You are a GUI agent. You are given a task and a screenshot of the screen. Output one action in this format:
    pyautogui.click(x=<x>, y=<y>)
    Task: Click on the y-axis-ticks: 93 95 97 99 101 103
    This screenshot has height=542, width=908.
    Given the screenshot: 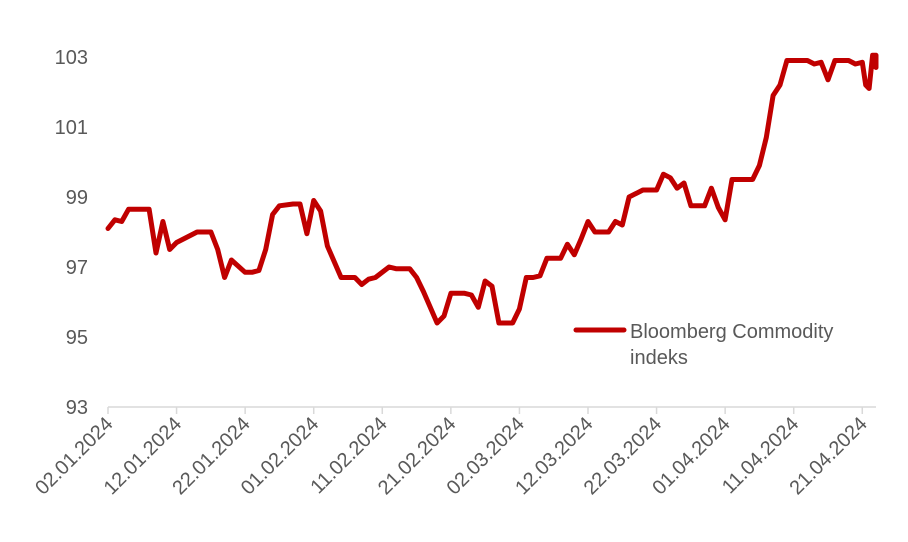 What is the action you would take?
    pyautogui.click(x=71, y=233)
    